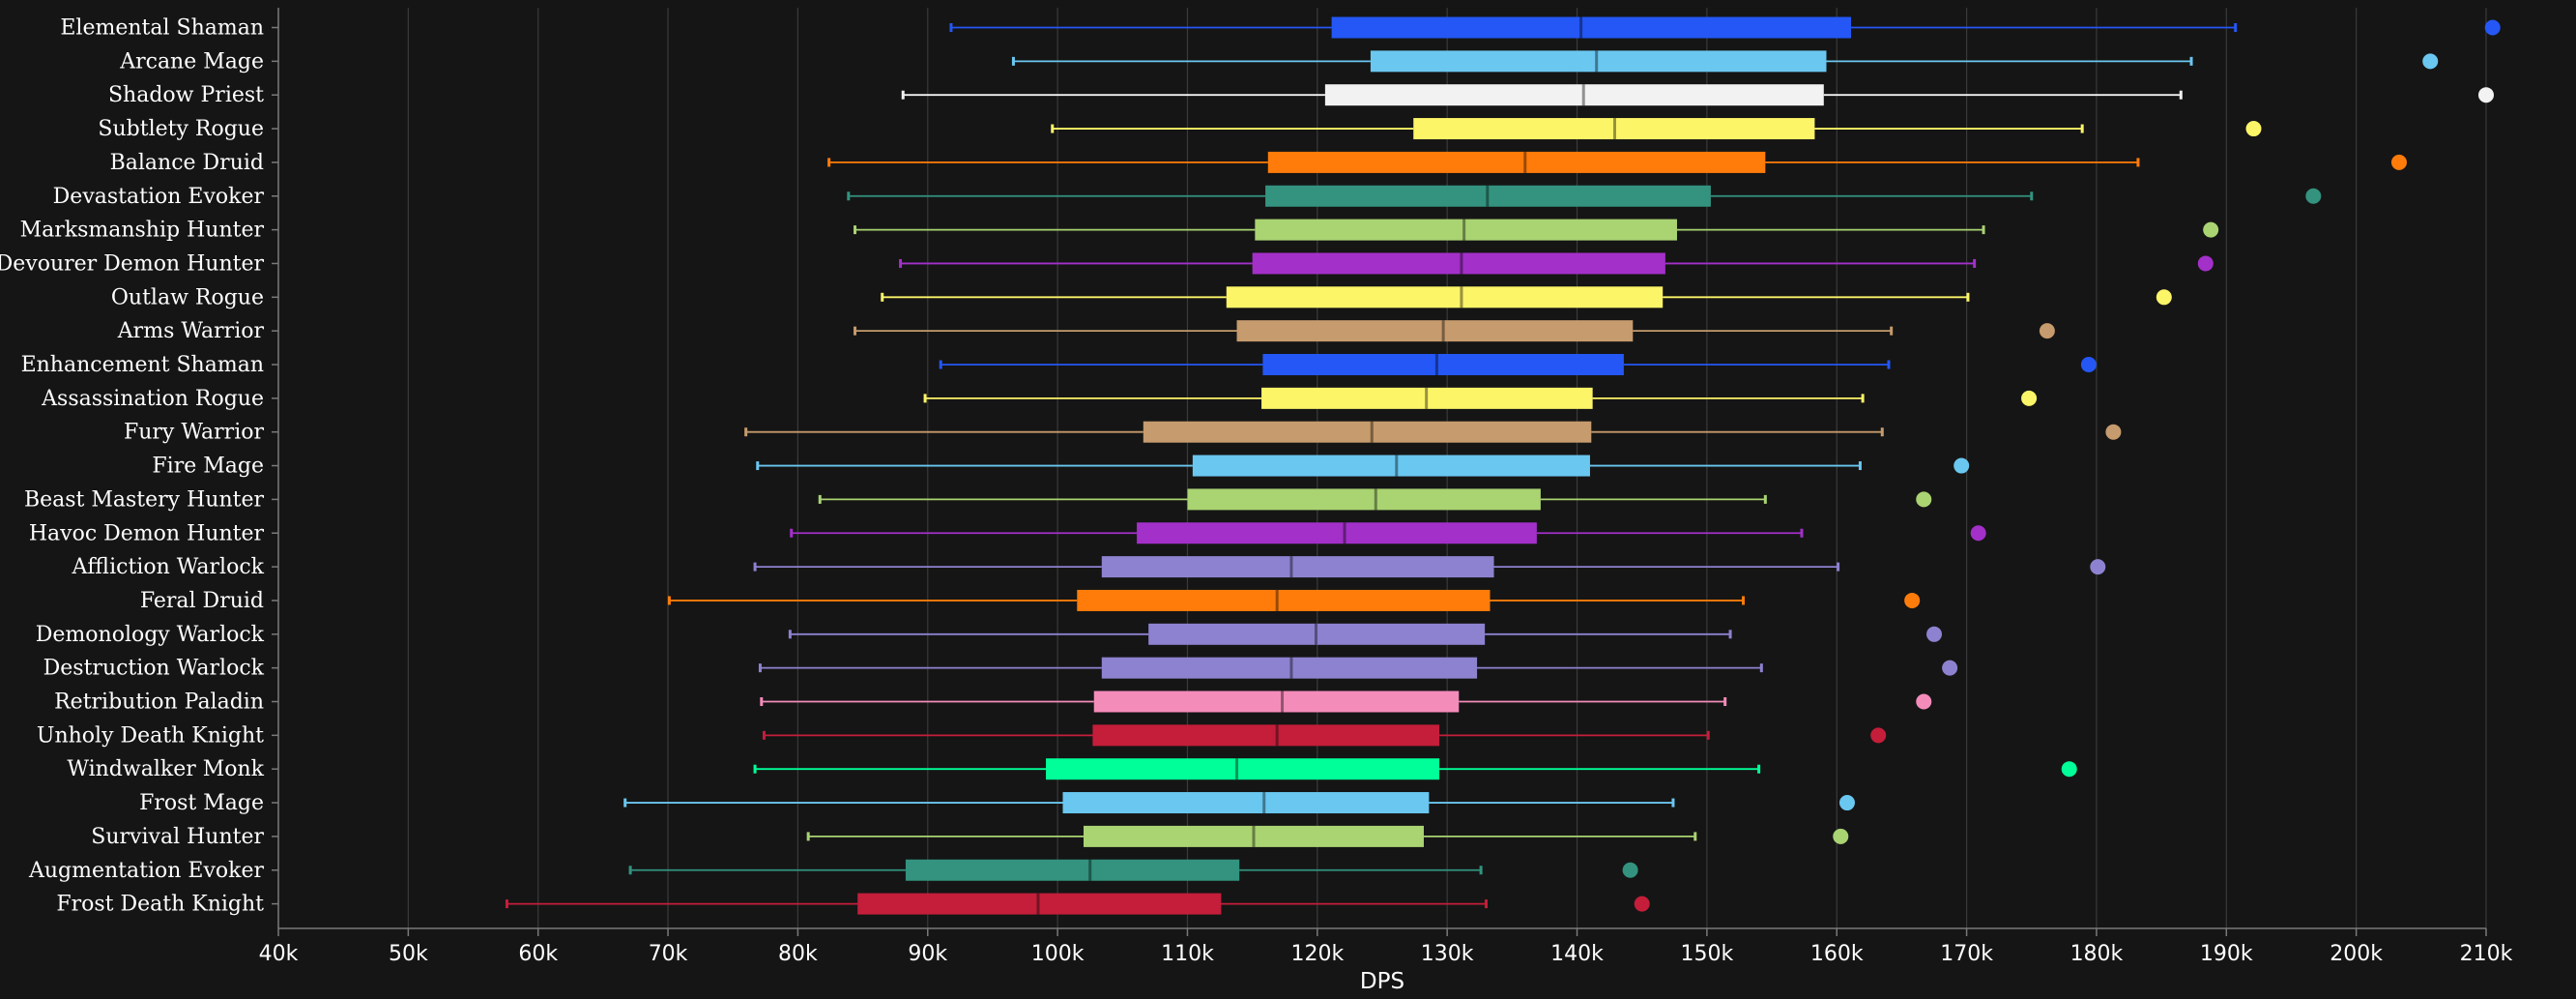  Describe the element at coordinates (538, 954) in the screenshot. I see `x-tick-label: 60k` at that location.